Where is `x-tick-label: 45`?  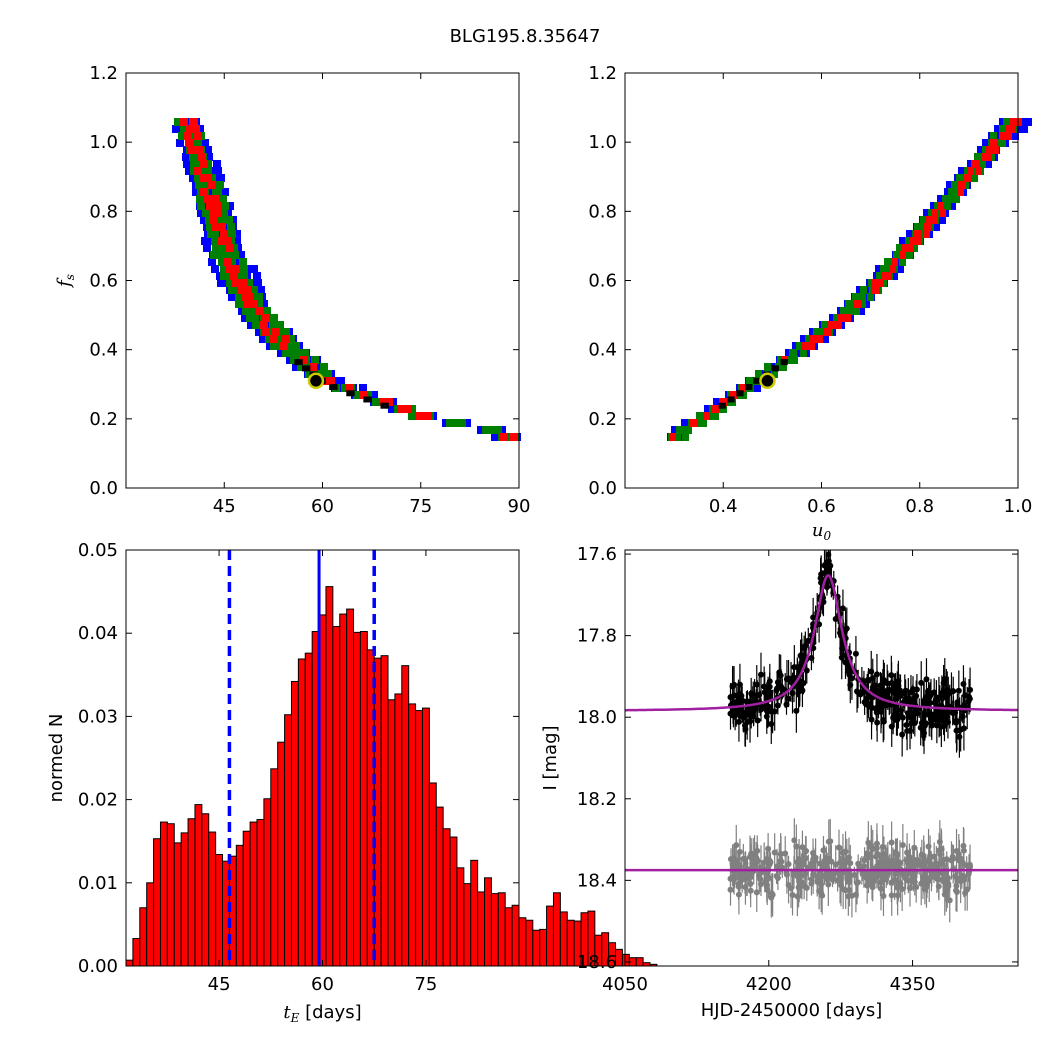 x-tick-label: 45 is located at coordinates (224, 506).